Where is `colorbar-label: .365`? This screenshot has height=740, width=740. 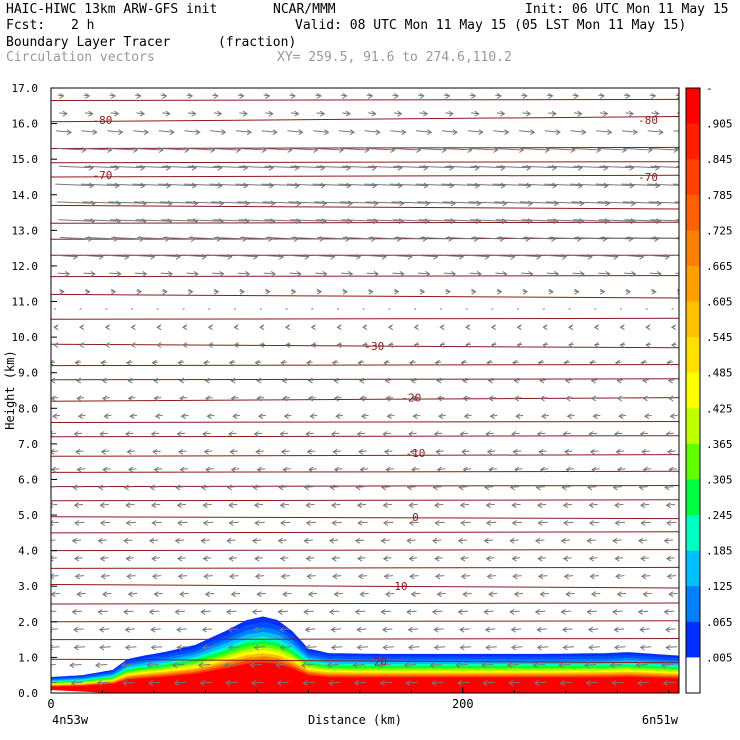 colorbar-label: .365 is located at coordinates (719, 444).